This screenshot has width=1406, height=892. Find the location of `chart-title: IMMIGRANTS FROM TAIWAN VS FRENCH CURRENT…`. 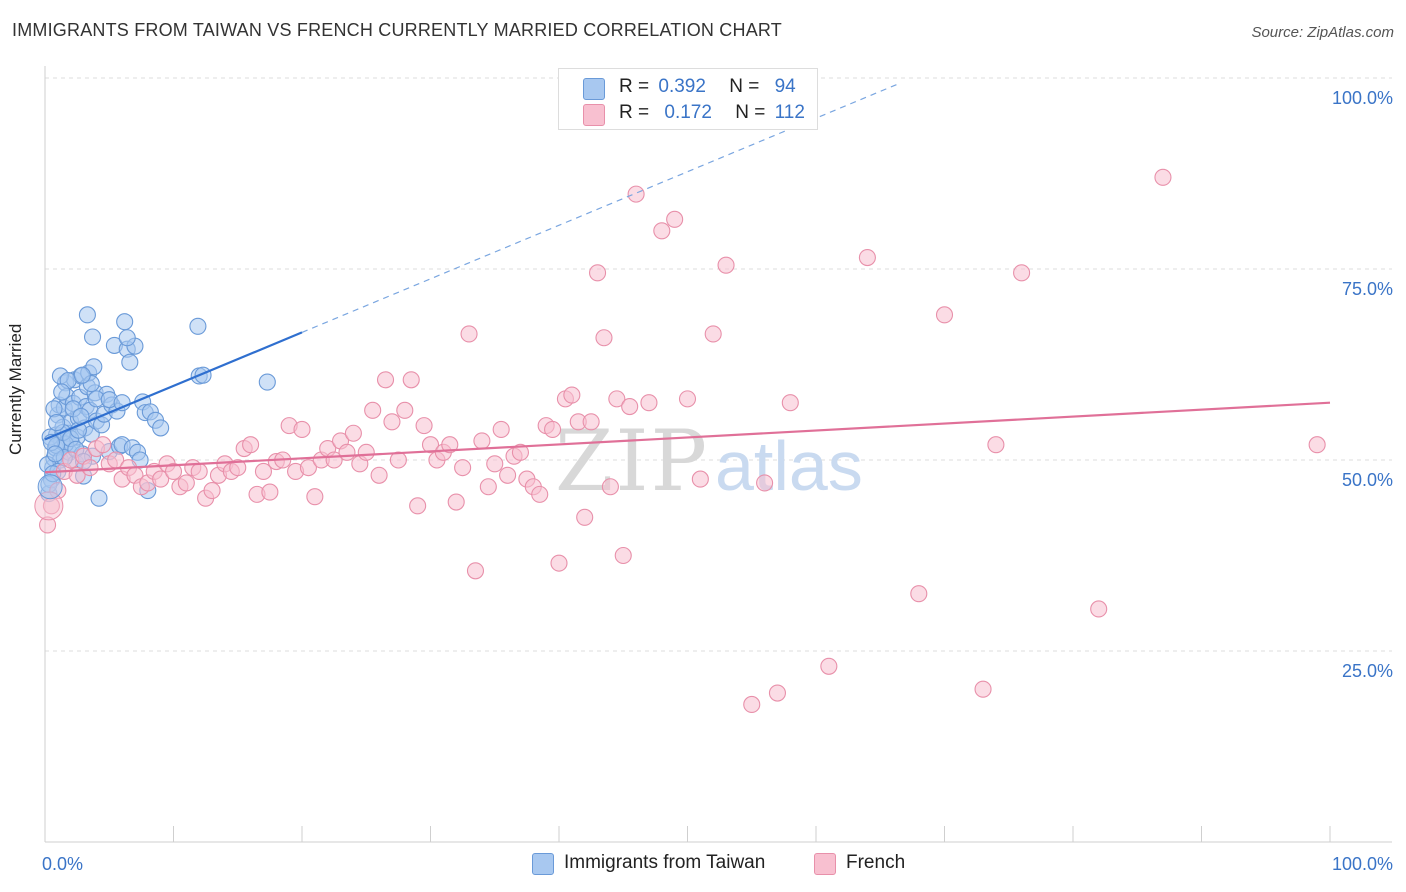

chart-title: IMMIGRANTS FROM TAIWAN VS FRENCH CURRENT… is located at coordinates (397, 30).